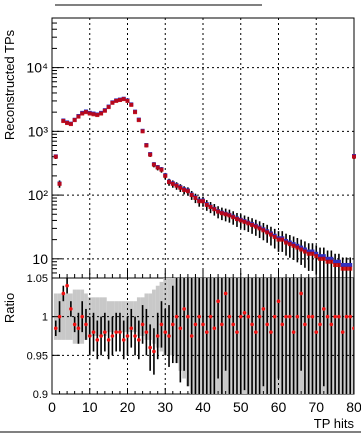 The height and width of the screenshot is (434, 361). I want to click on x-tick-label: 40, so click(203, 407).